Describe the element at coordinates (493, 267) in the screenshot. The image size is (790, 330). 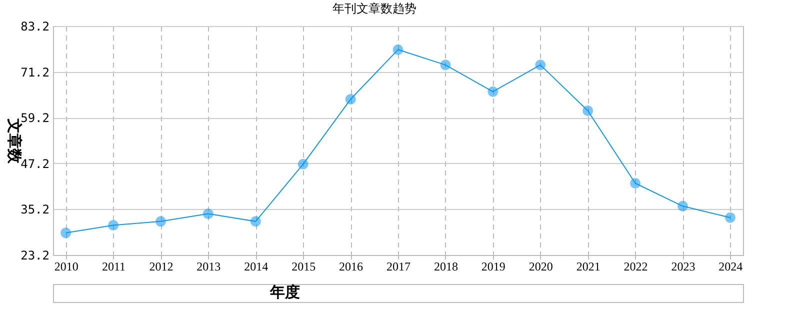
I see `x-tick-label: 2019` at that location.